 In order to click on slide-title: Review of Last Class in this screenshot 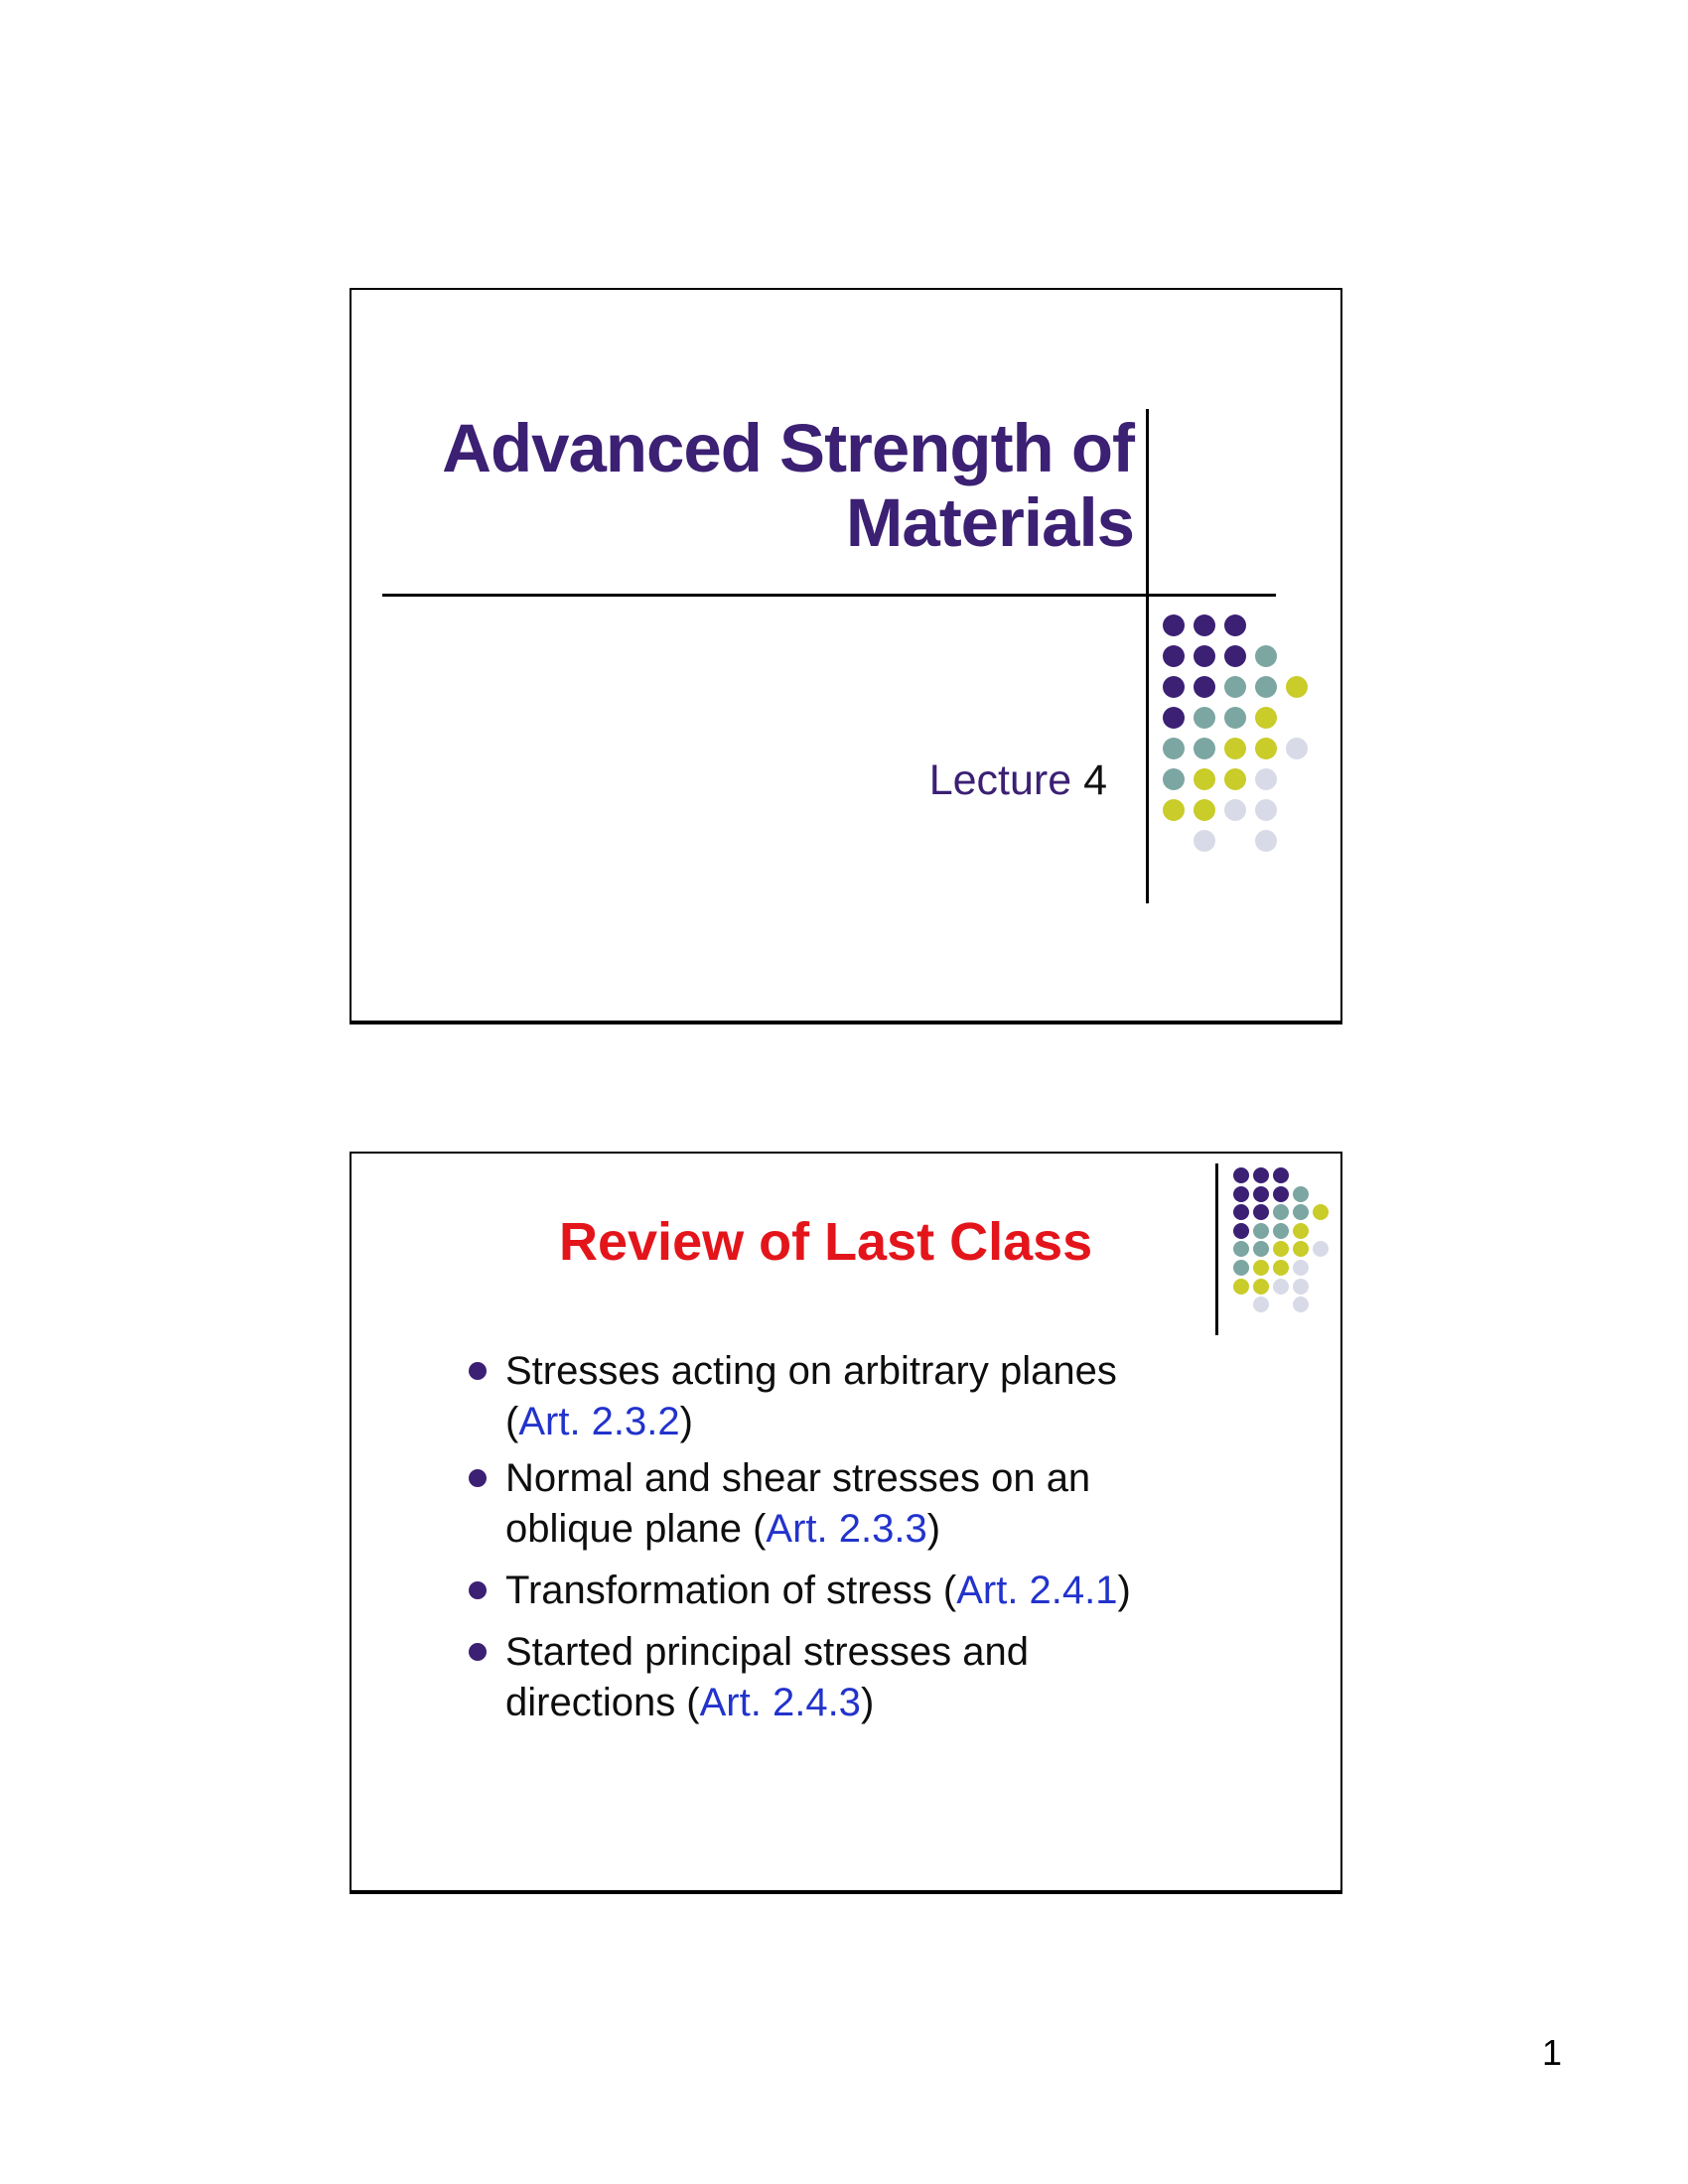, I will do `click(826, 1242)`.